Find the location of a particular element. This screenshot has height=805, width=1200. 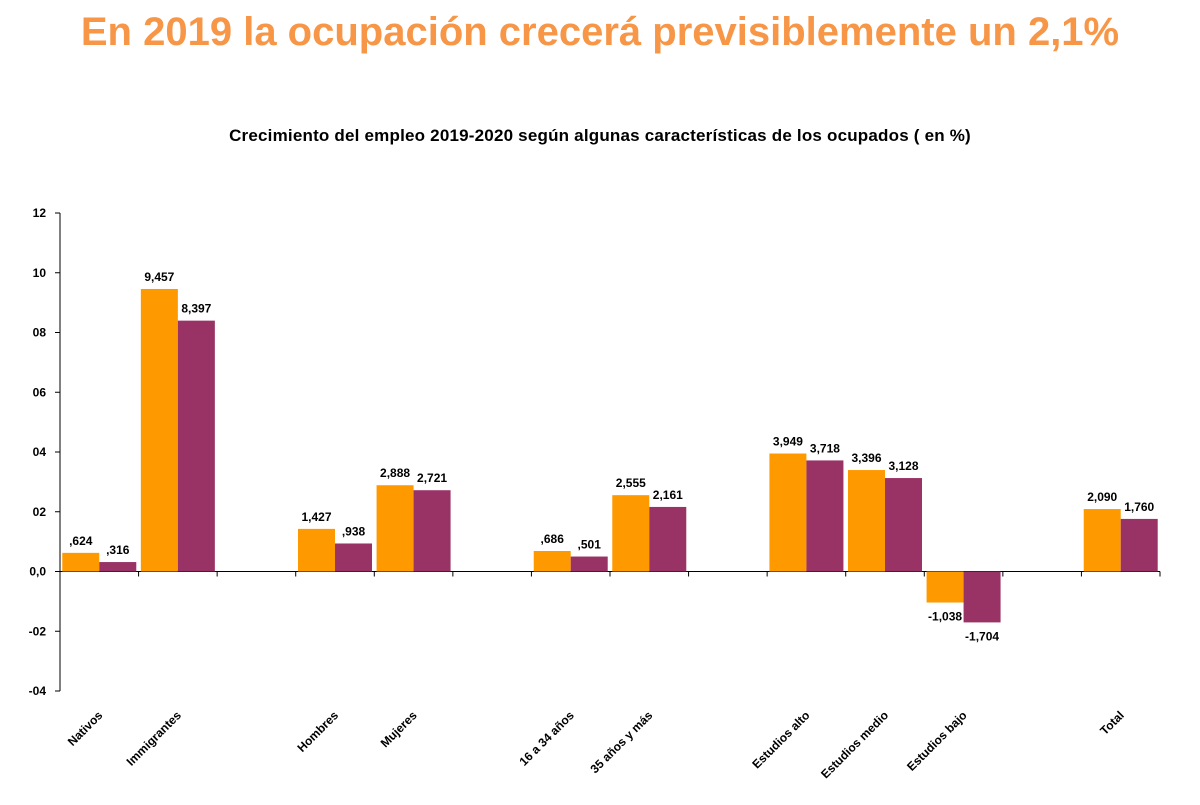

category-label: Nativos is located at coordinates (85, 728).